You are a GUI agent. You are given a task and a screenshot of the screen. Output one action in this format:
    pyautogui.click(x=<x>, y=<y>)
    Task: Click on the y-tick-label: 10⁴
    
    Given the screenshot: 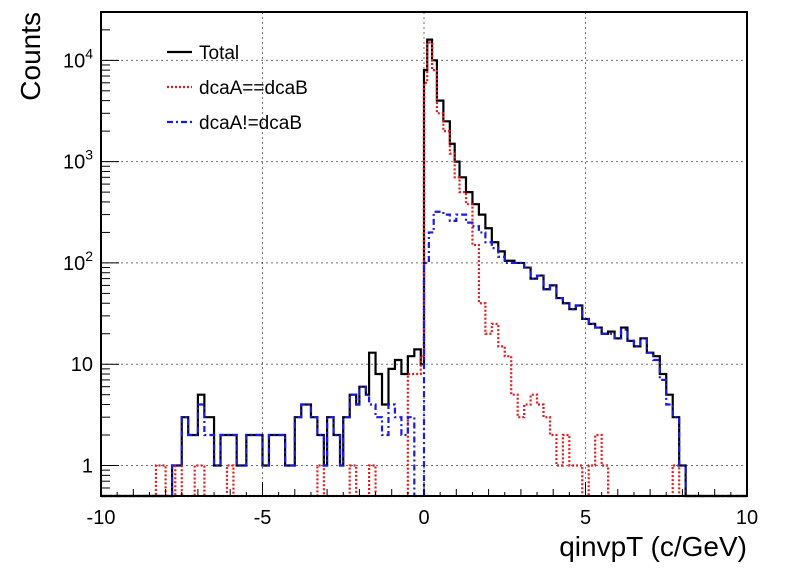 What is the action you would take?
    pyautogui.click(x=78, y=58)
    